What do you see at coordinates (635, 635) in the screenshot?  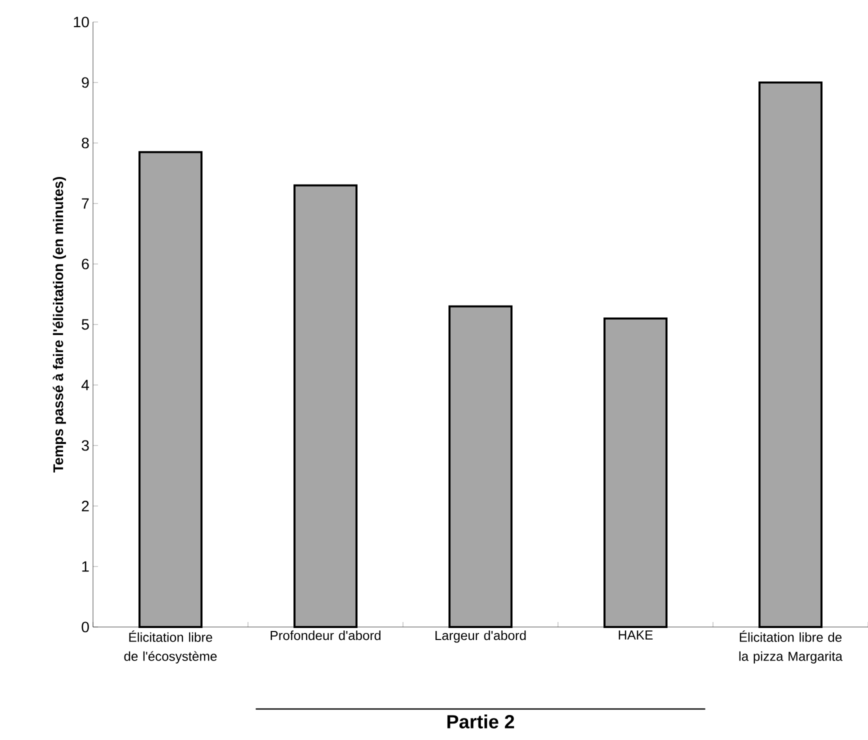 I see `x-tick-label: HAKE` at bounding box center [635, 635].